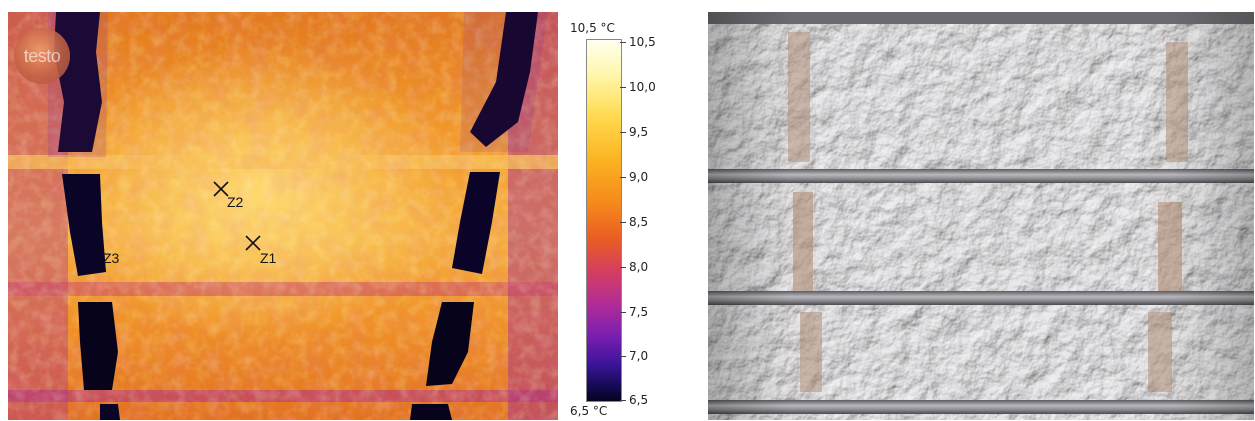  What do you see at coordinates (111, 258) in the screenshot?
I see `marker-label-z3: Z3` at bounding box center [111, 258].